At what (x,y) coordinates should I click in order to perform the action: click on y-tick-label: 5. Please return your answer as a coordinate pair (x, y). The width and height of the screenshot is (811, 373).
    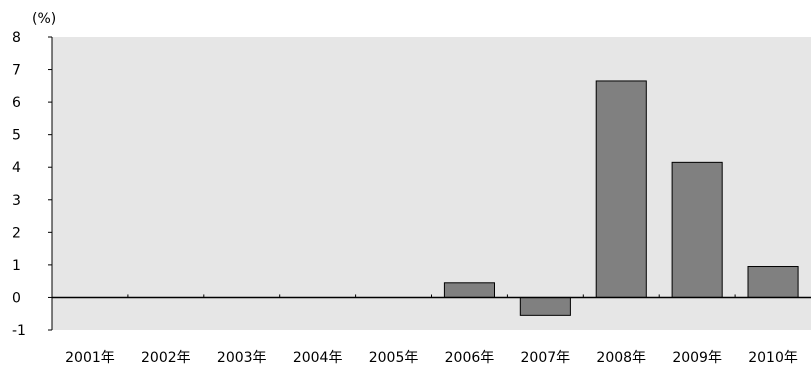
    Looking at the image, I should click on (16, 136).